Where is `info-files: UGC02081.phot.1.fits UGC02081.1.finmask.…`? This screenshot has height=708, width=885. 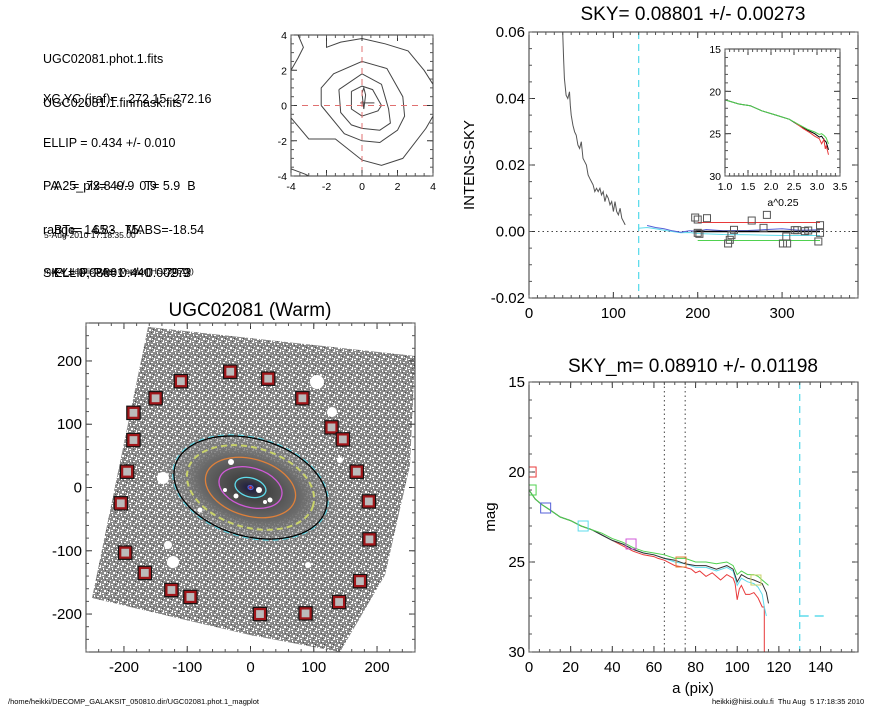 info-files: UGC02081.phot.1.fits UGC02081.1.finmask.… is located at coordinates (112, 74).